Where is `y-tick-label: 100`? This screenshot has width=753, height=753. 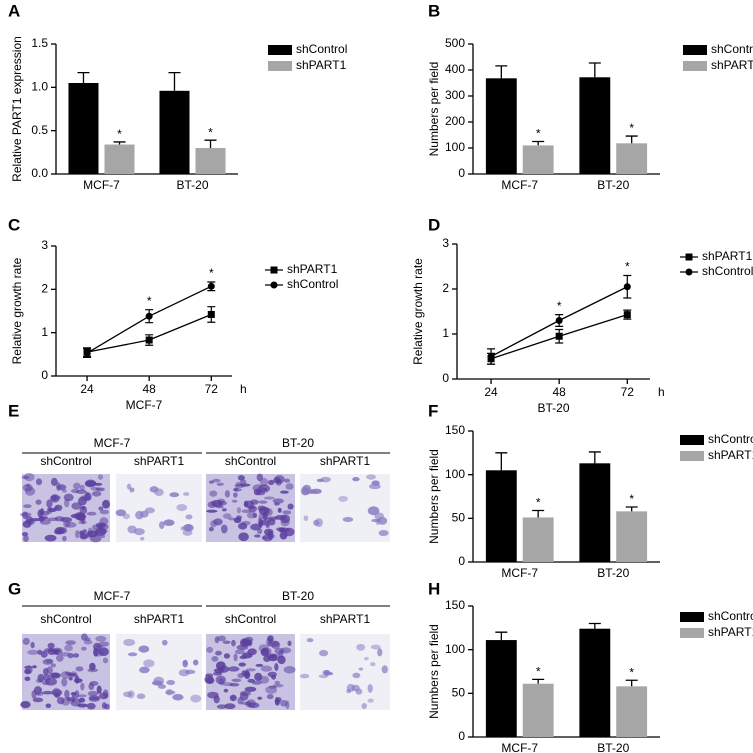
y-tick-label: 100 is located at coordinates (455, 649).